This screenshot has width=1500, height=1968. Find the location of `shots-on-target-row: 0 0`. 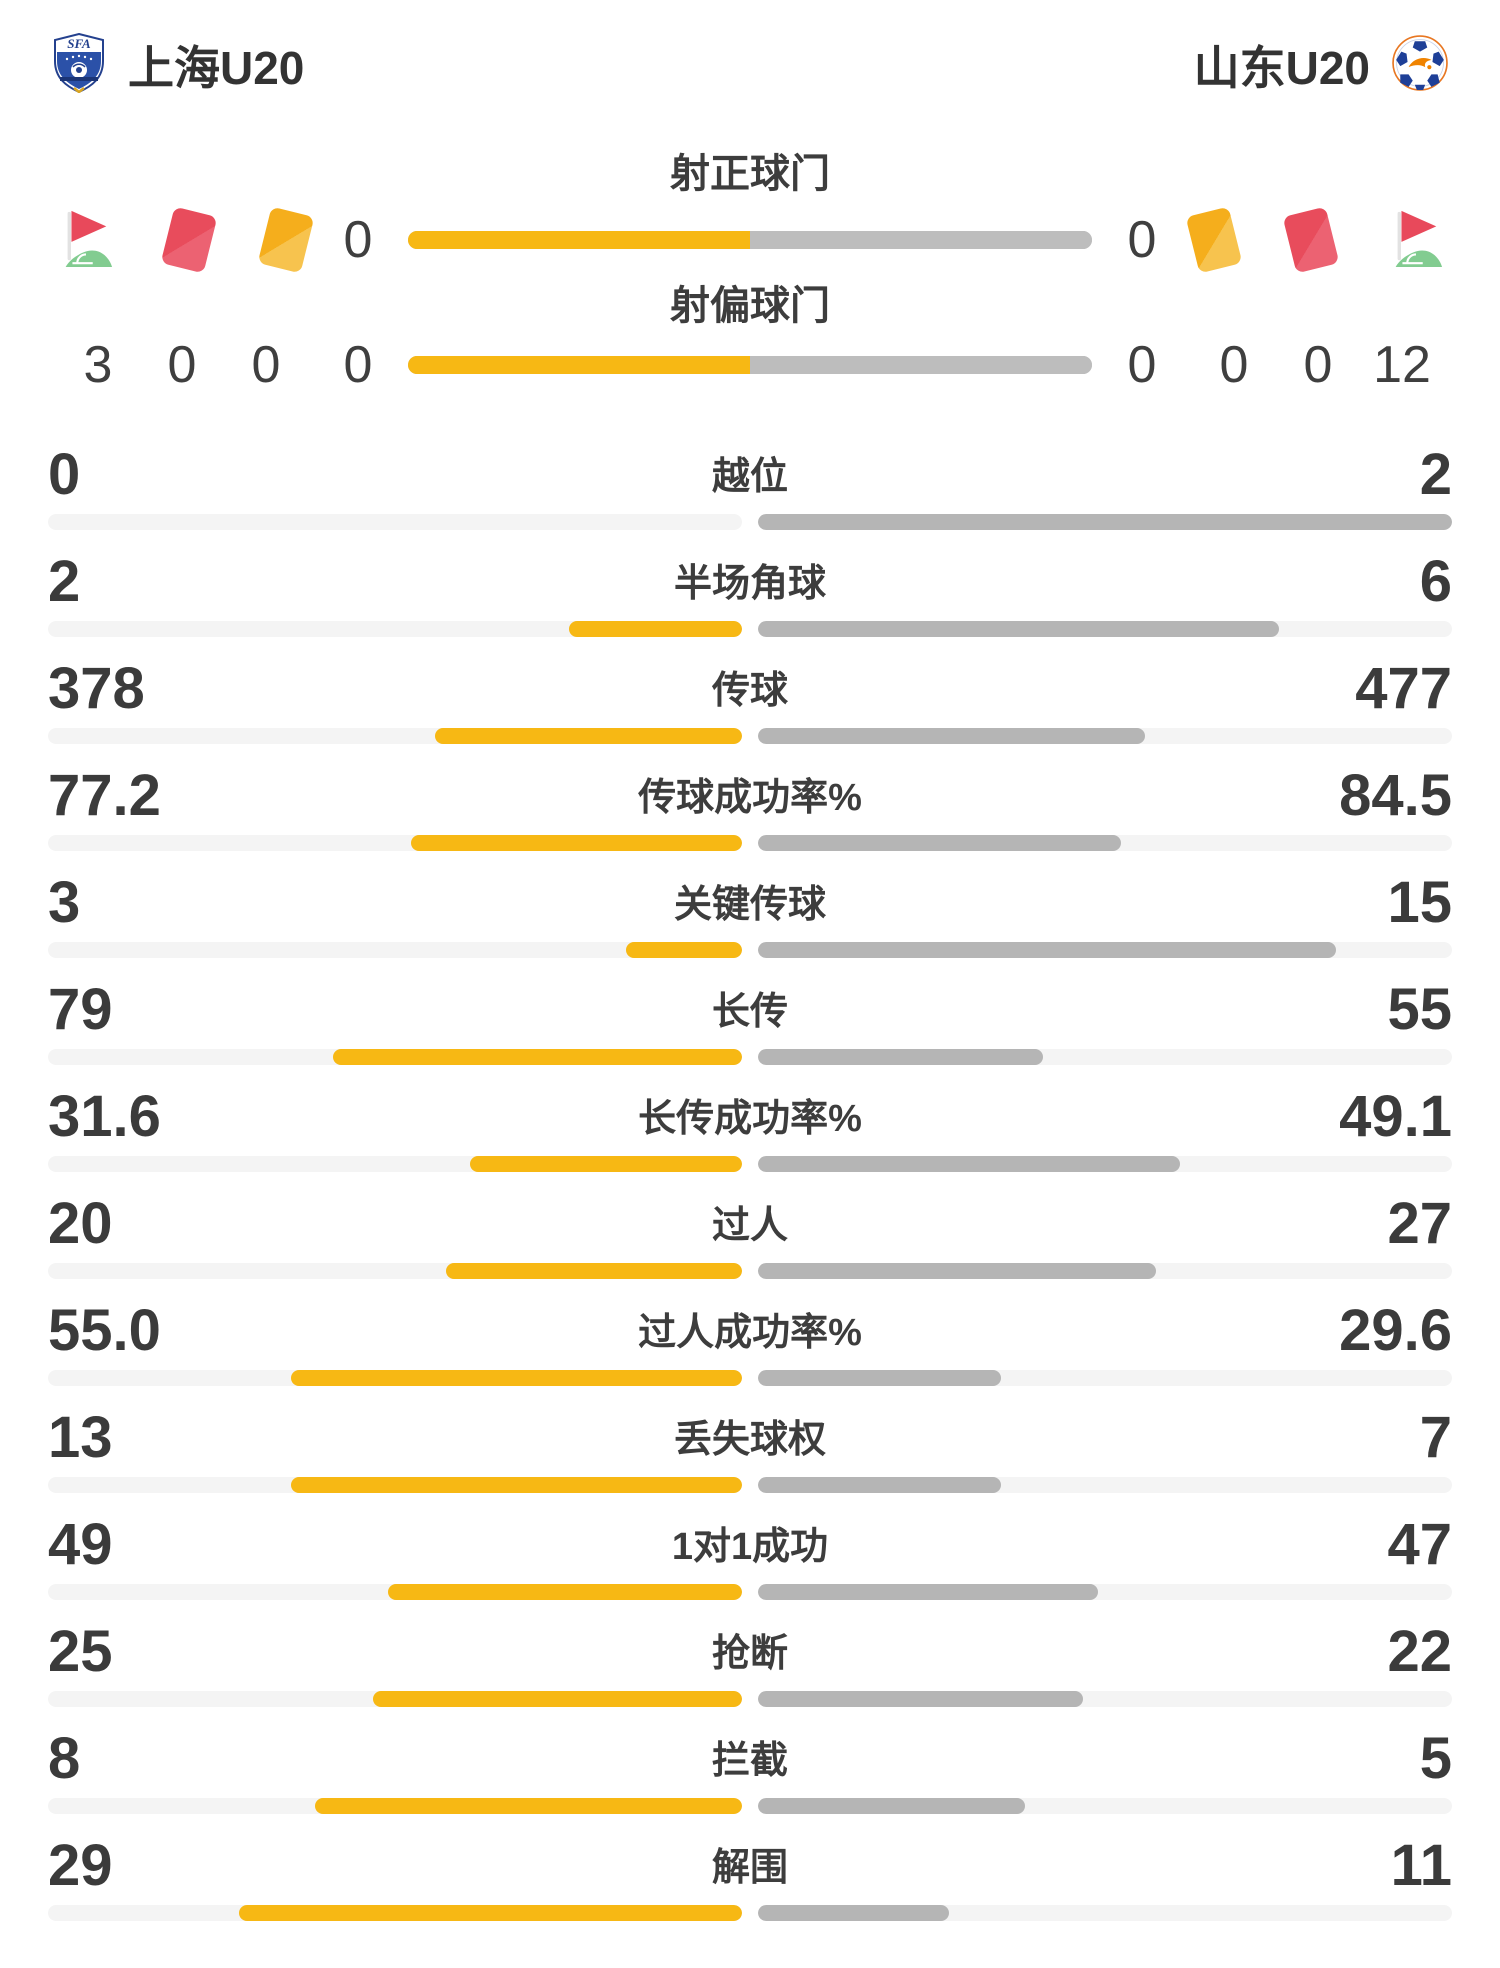

shots-on-target-row: 0 0 is located at coordinates (750, 240).